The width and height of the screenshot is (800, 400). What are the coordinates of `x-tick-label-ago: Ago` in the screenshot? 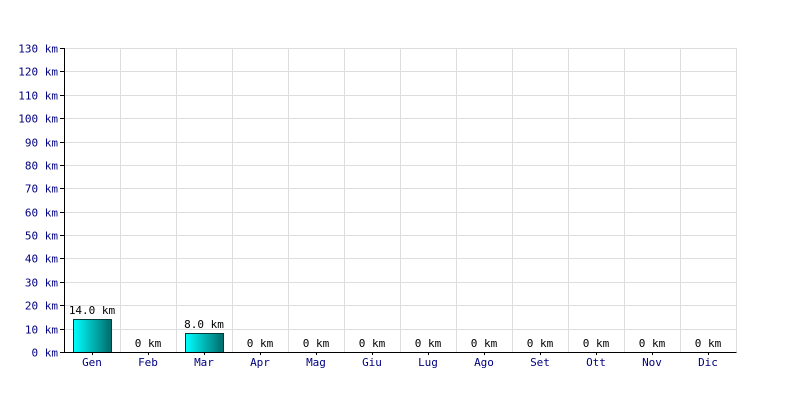 It's located at (484, 362).